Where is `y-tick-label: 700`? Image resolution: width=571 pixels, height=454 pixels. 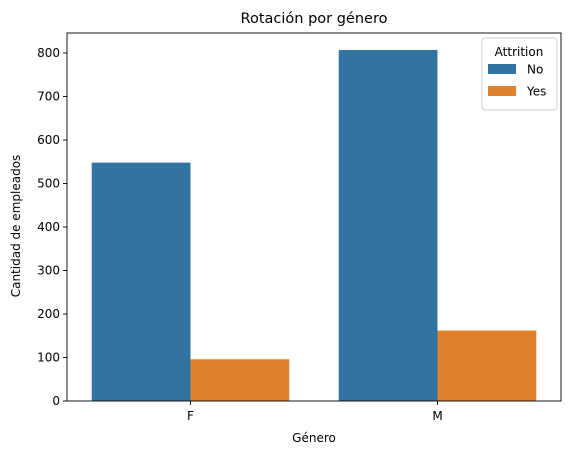 y-tick-label: 700 is located at coordinates (48, 97).